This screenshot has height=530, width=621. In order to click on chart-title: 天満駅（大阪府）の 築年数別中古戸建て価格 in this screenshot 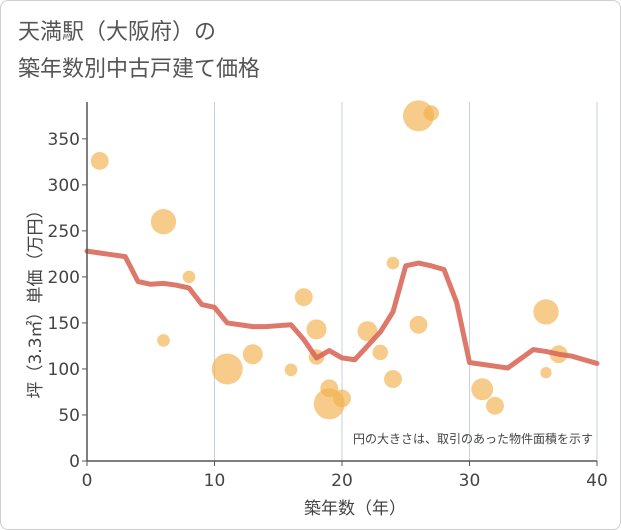, I will do `click(139, 51)`.